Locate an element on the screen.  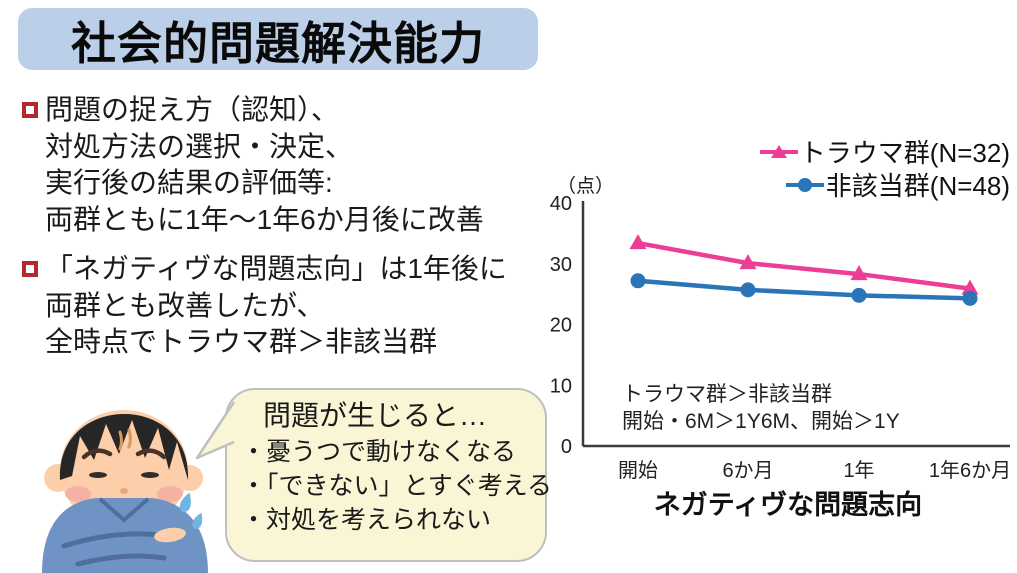
x-tick-label: 開始 is located at coordinates (638, 470).